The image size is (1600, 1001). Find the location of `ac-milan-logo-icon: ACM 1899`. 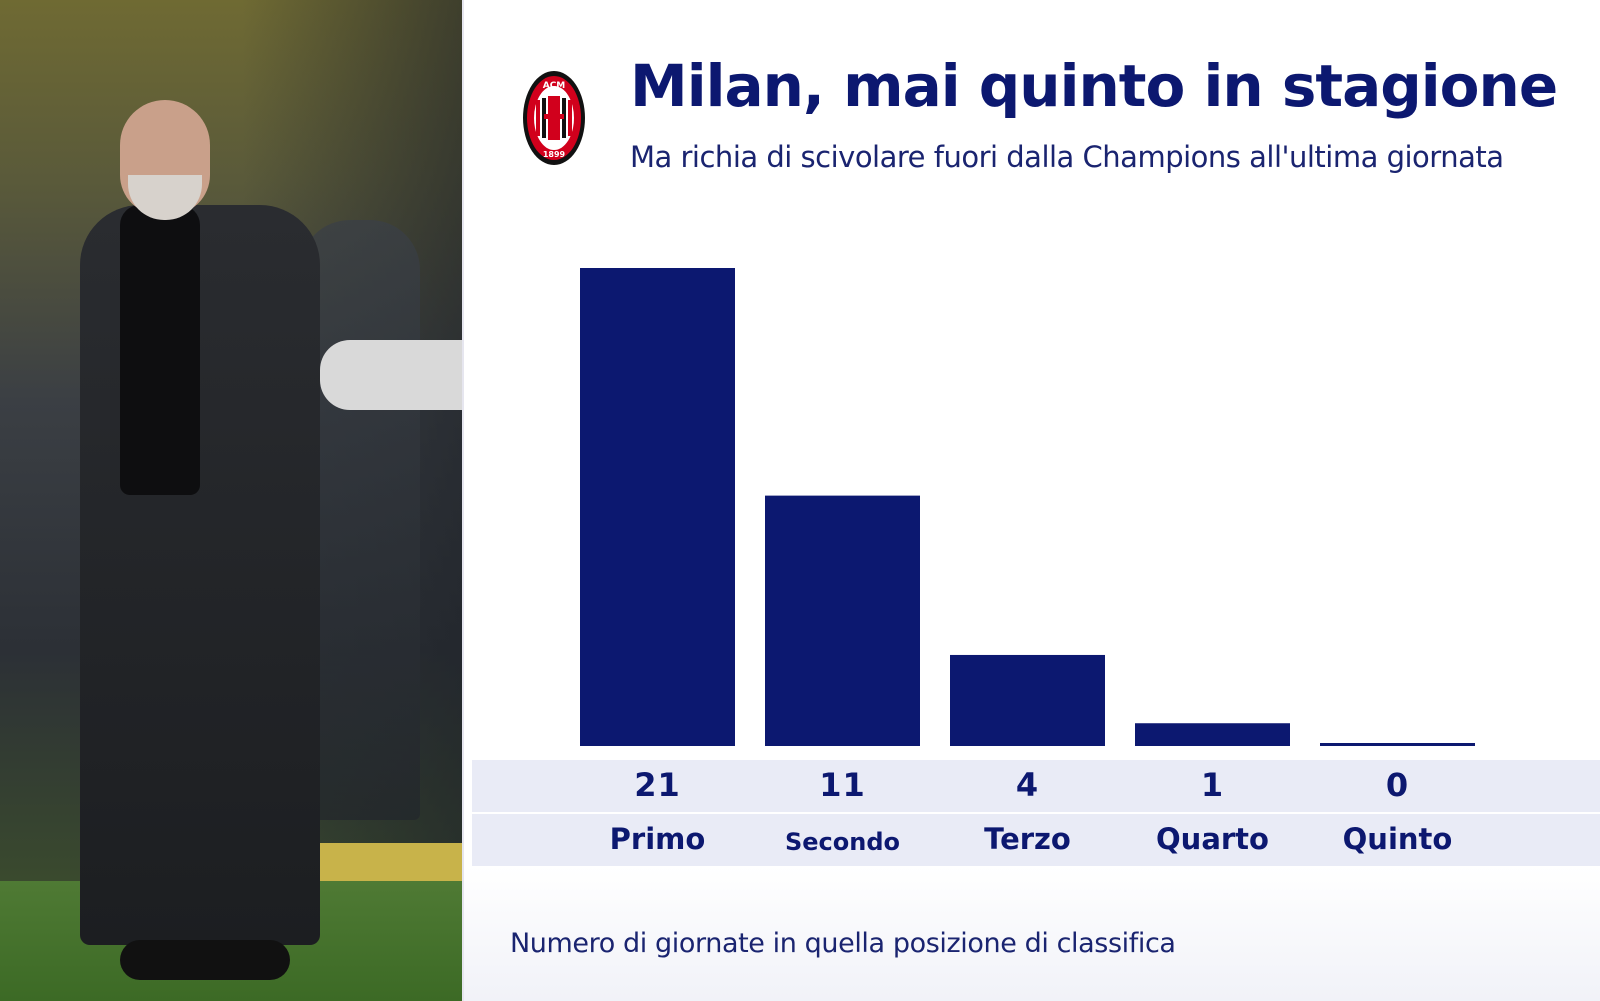

ac-milan-logo-icon: ACM 1899 is located at coordinates (554, 118).